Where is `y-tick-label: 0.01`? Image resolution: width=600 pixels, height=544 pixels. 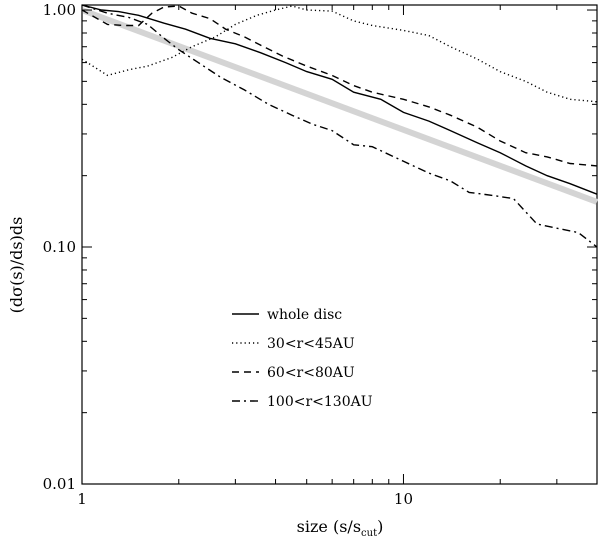
y-tick-label: 0.01 is located at coordinates (59, 484).